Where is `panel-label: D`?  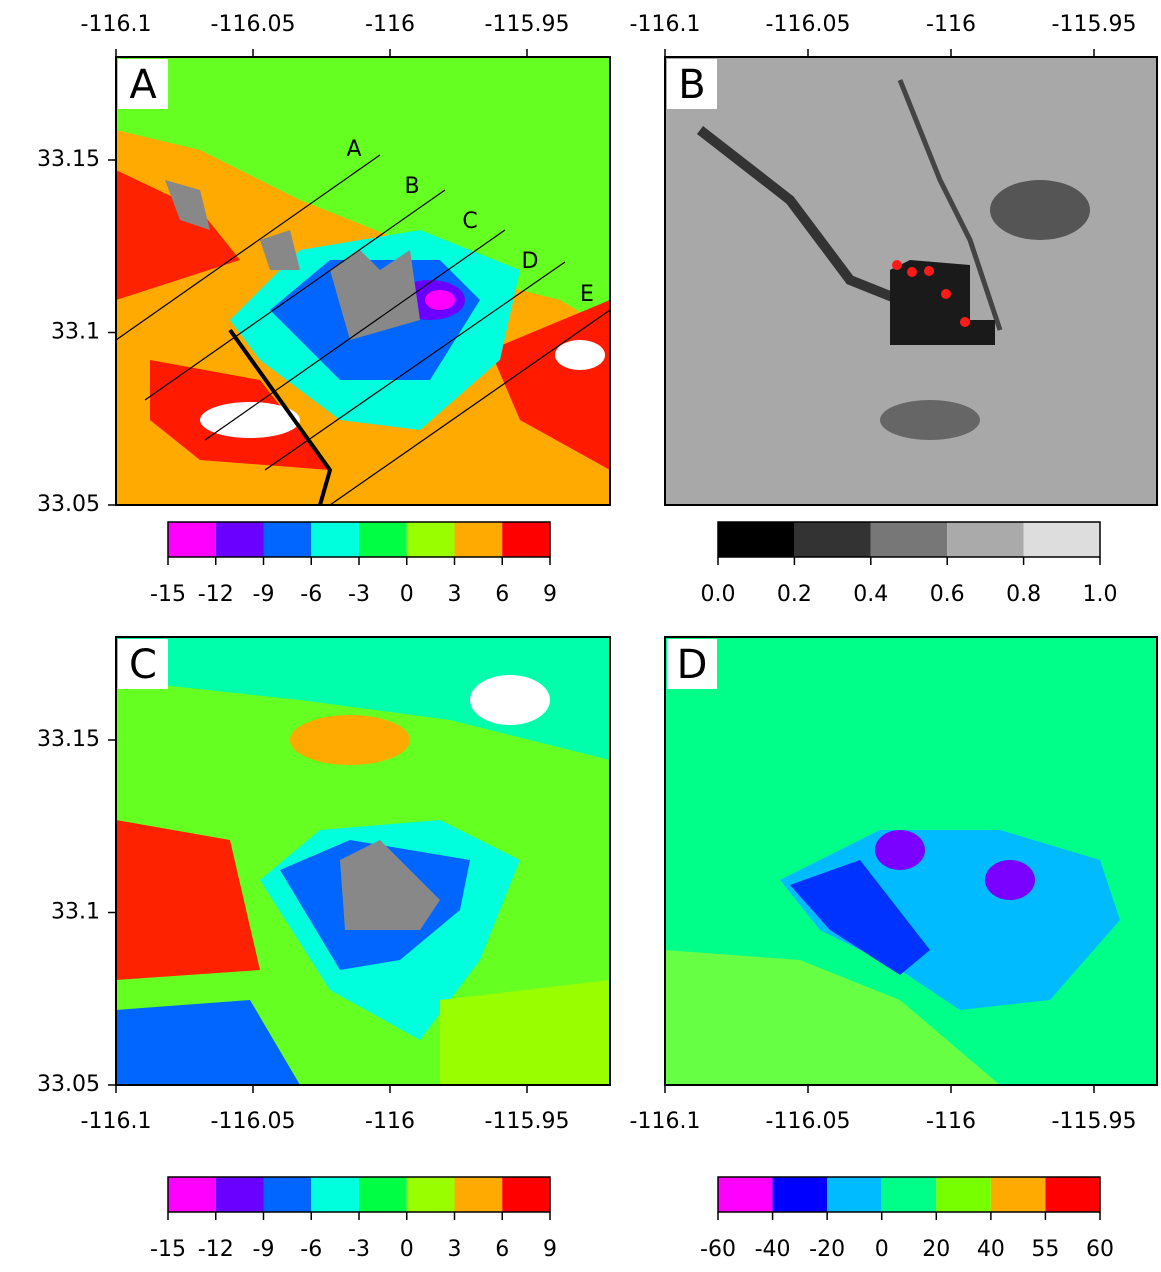
panel-label: D is located at coordinates (692, 665).